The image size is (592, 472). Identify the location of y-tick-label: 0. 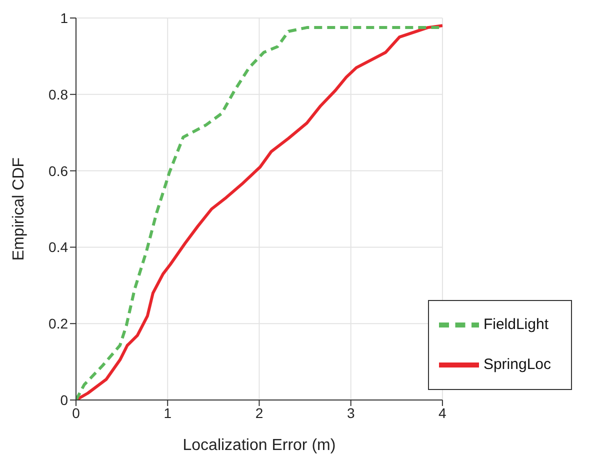
(64, 400).